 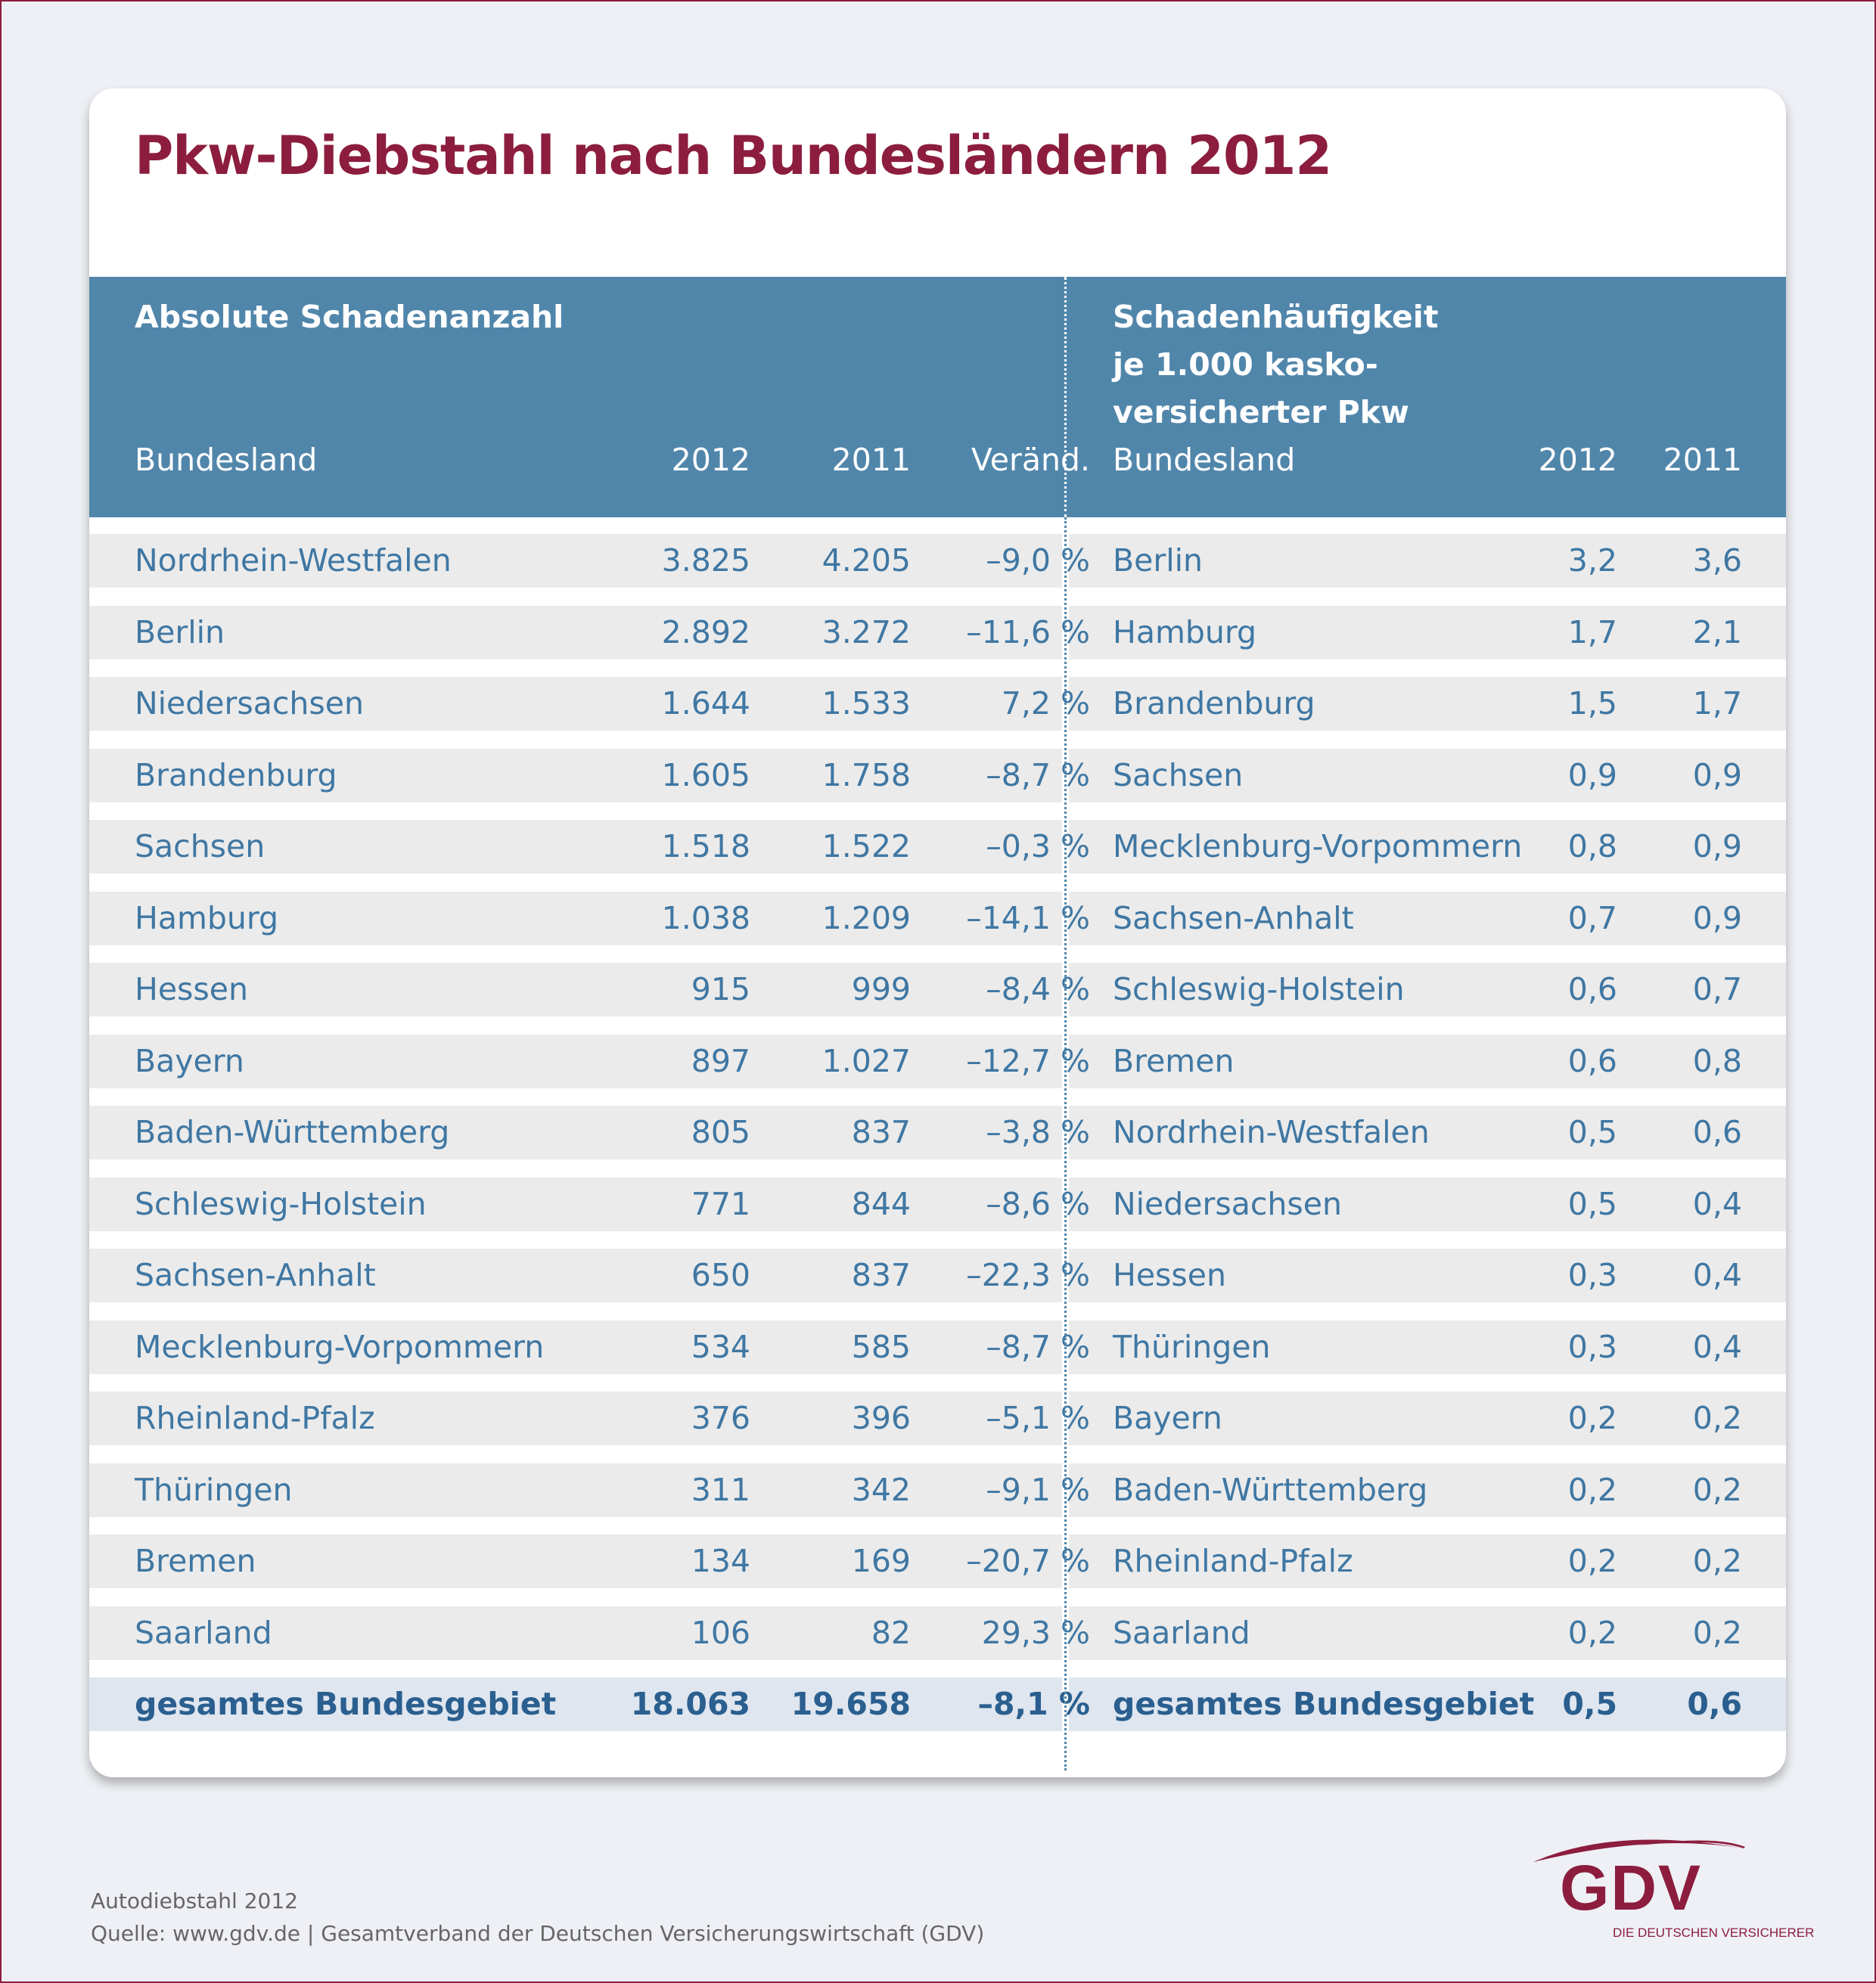 I want to click on right-state-cell: gesamtes Bundesgebiet, so click(x=1324, y=1704).